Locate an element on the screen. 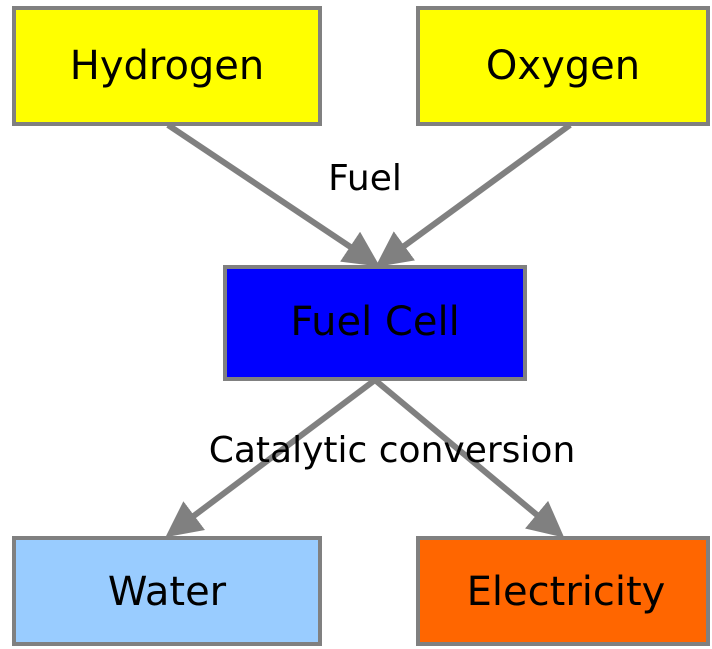 This screenshot has width=712, height=649. node-label: Fuel Cell is located at coordinates (374, 322).